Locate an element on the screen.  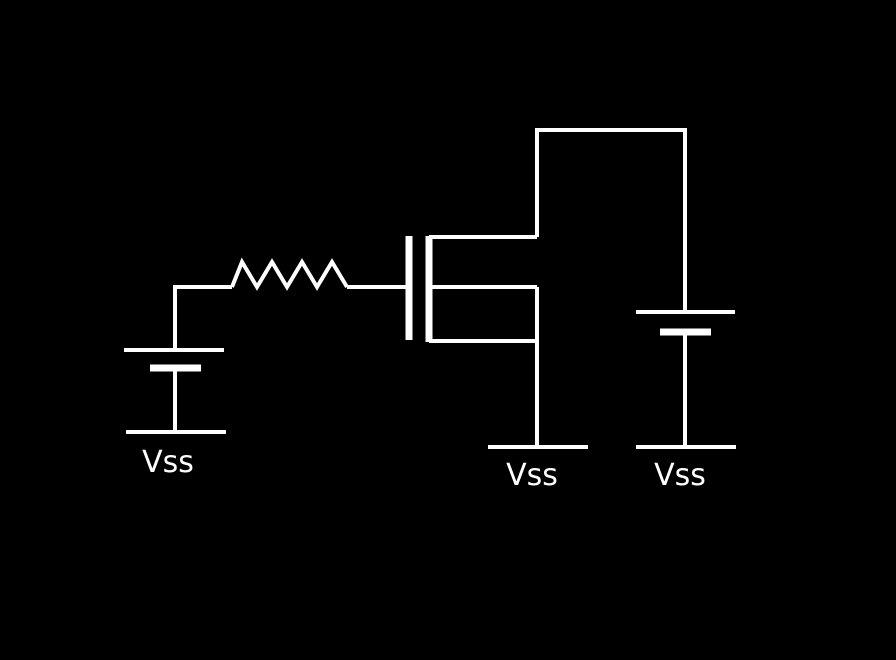
vss-label-left: Vss is located at coordinates (168, 462).